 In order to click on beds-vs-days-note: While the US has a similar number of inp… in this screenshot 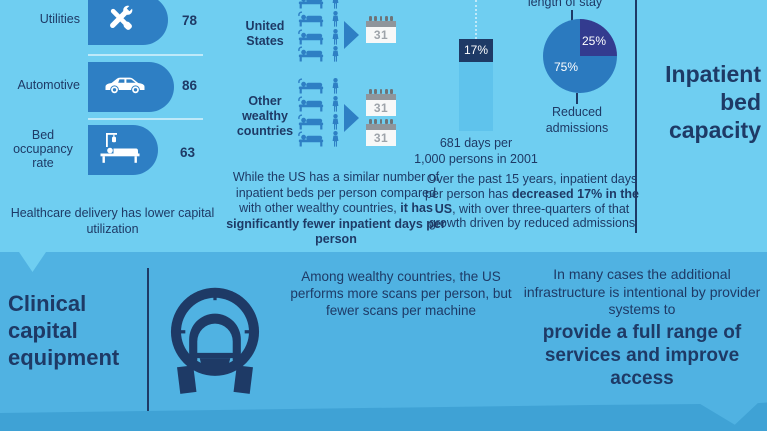, I will do `click(336, 208)`.